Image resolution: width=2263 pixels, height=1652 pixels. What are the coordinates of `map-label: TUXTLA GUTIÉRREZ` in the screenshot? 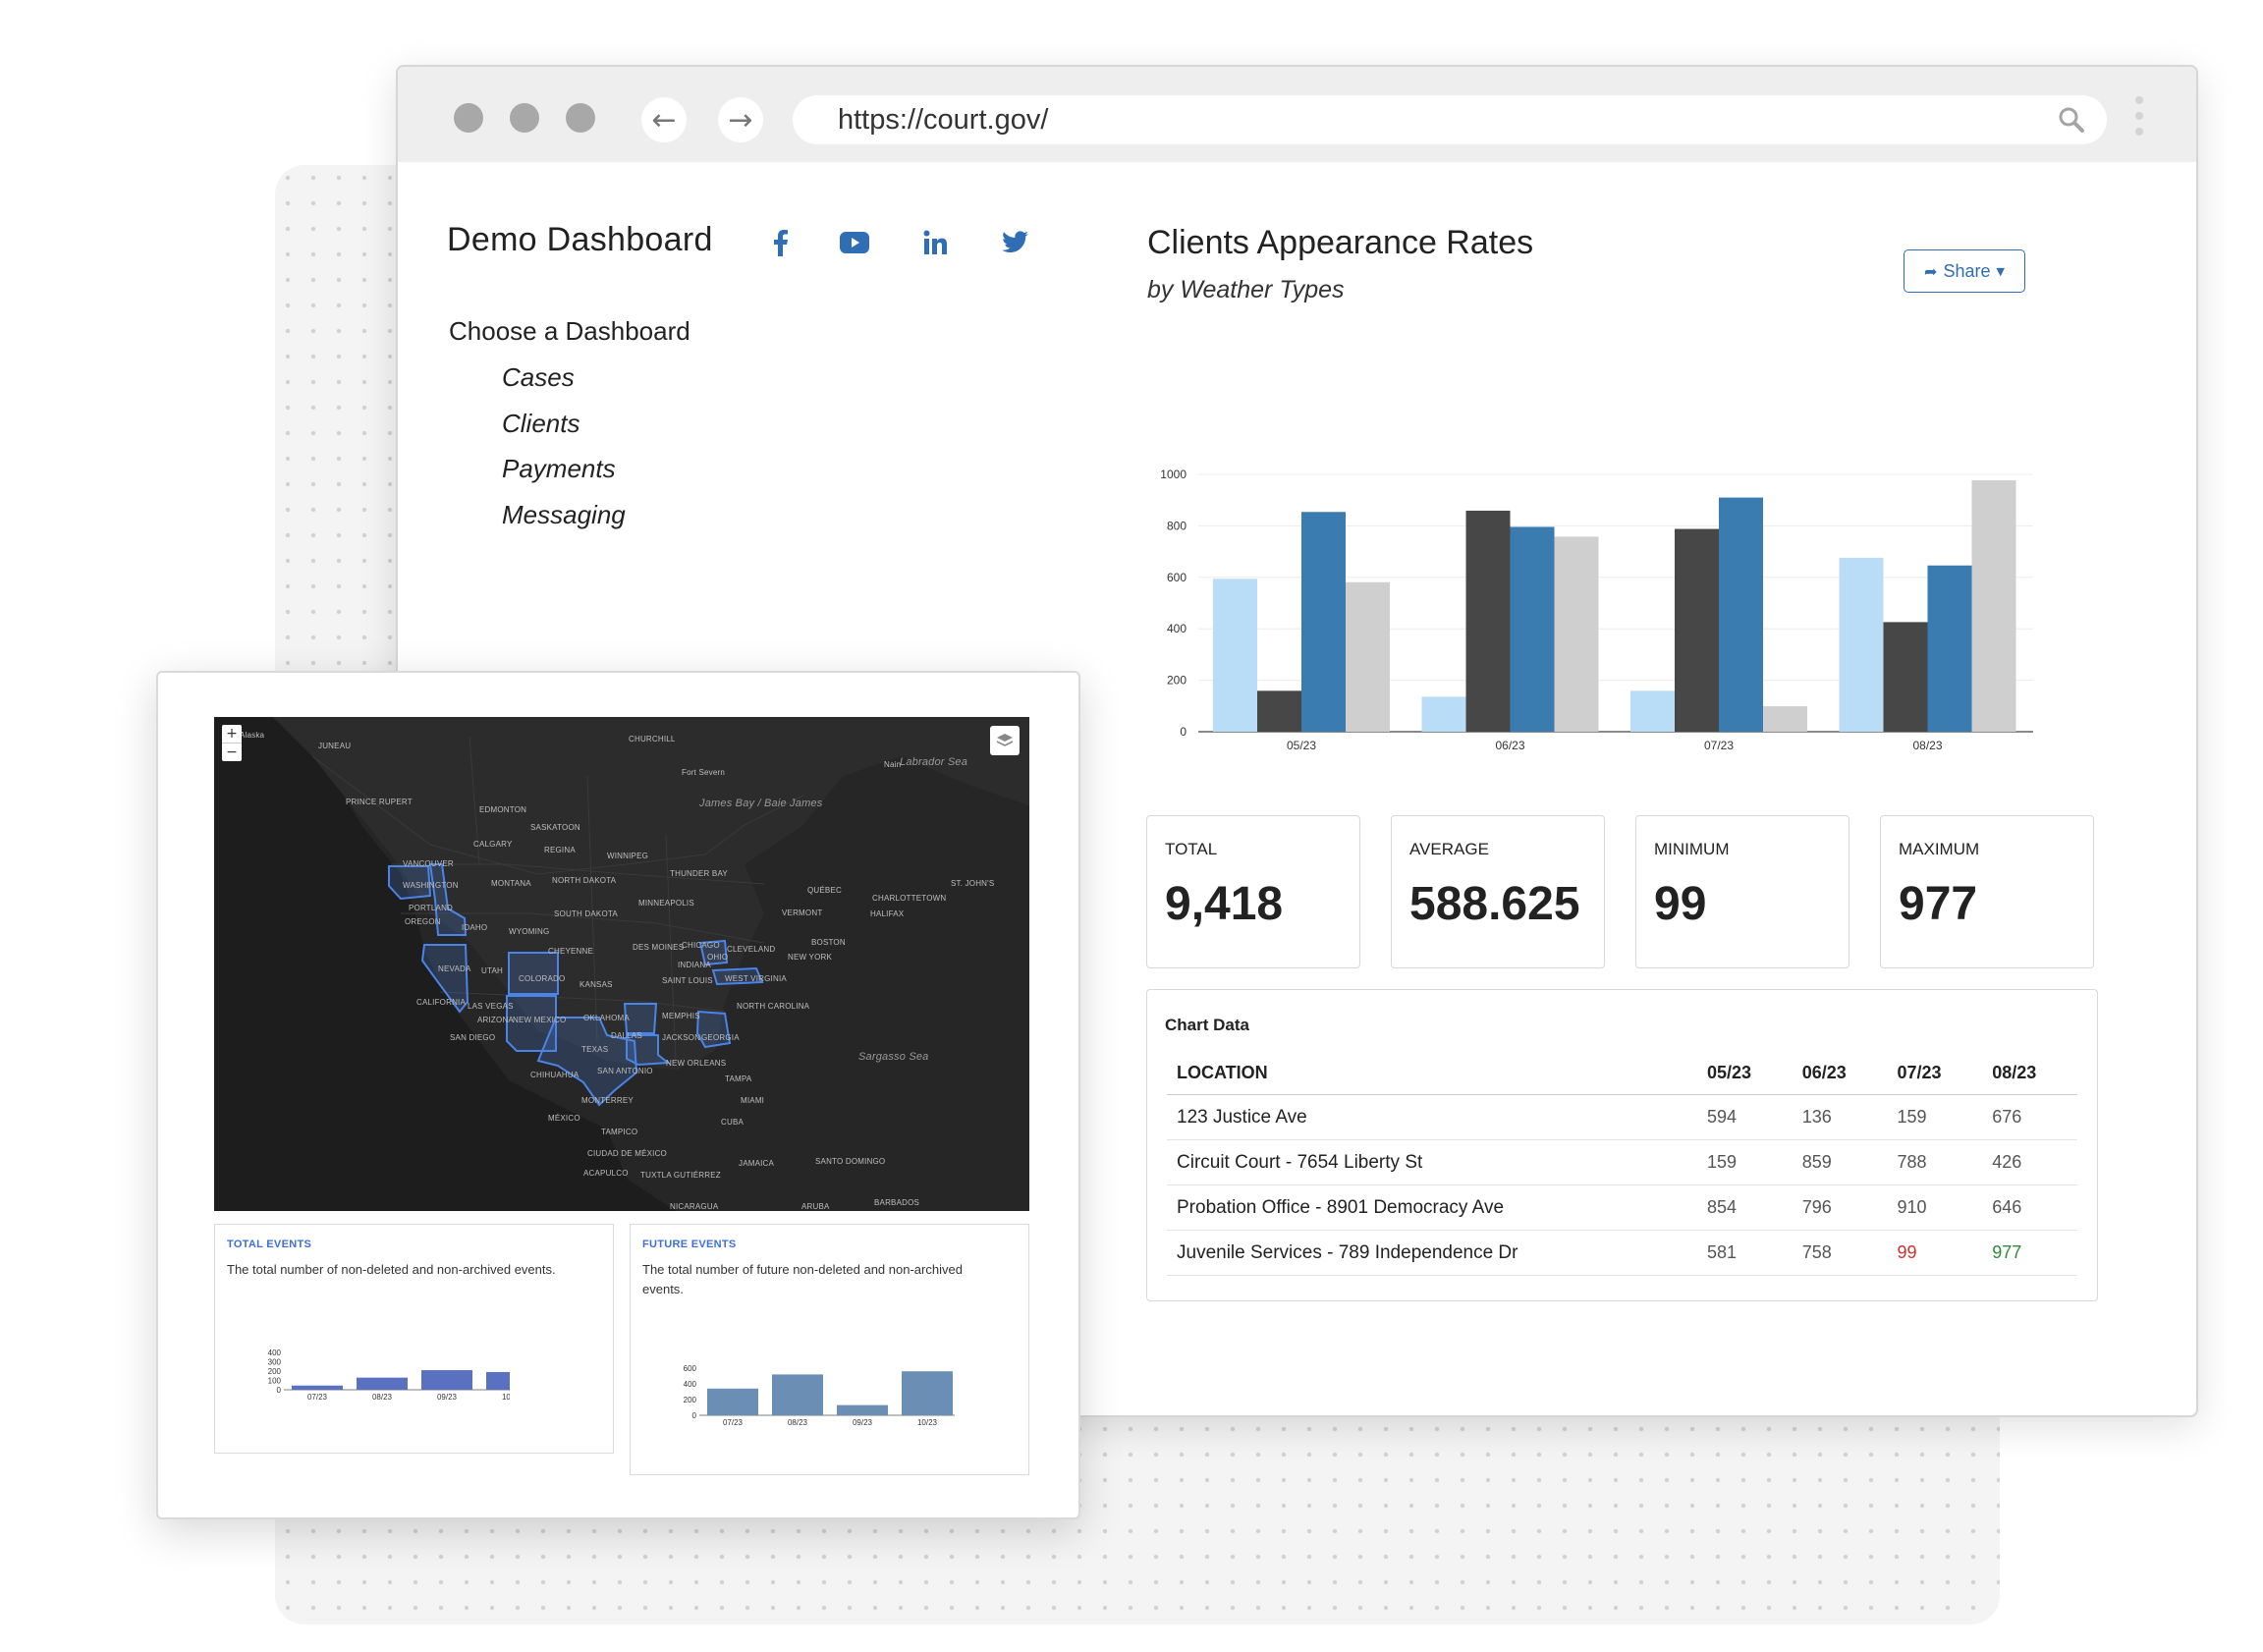 It's located at (680, 1175).